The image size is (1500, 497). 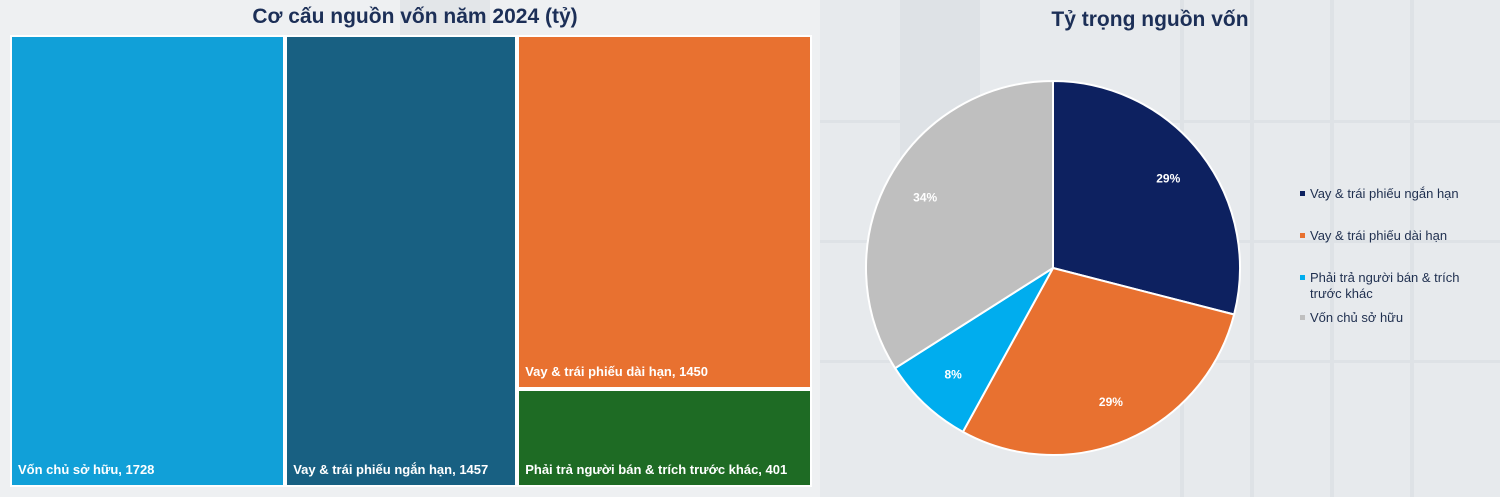 What do you see at coordinates (1302, 317) in the screenshot?
I see `legend-swatch-equity` at bounding box center [1302, 317].